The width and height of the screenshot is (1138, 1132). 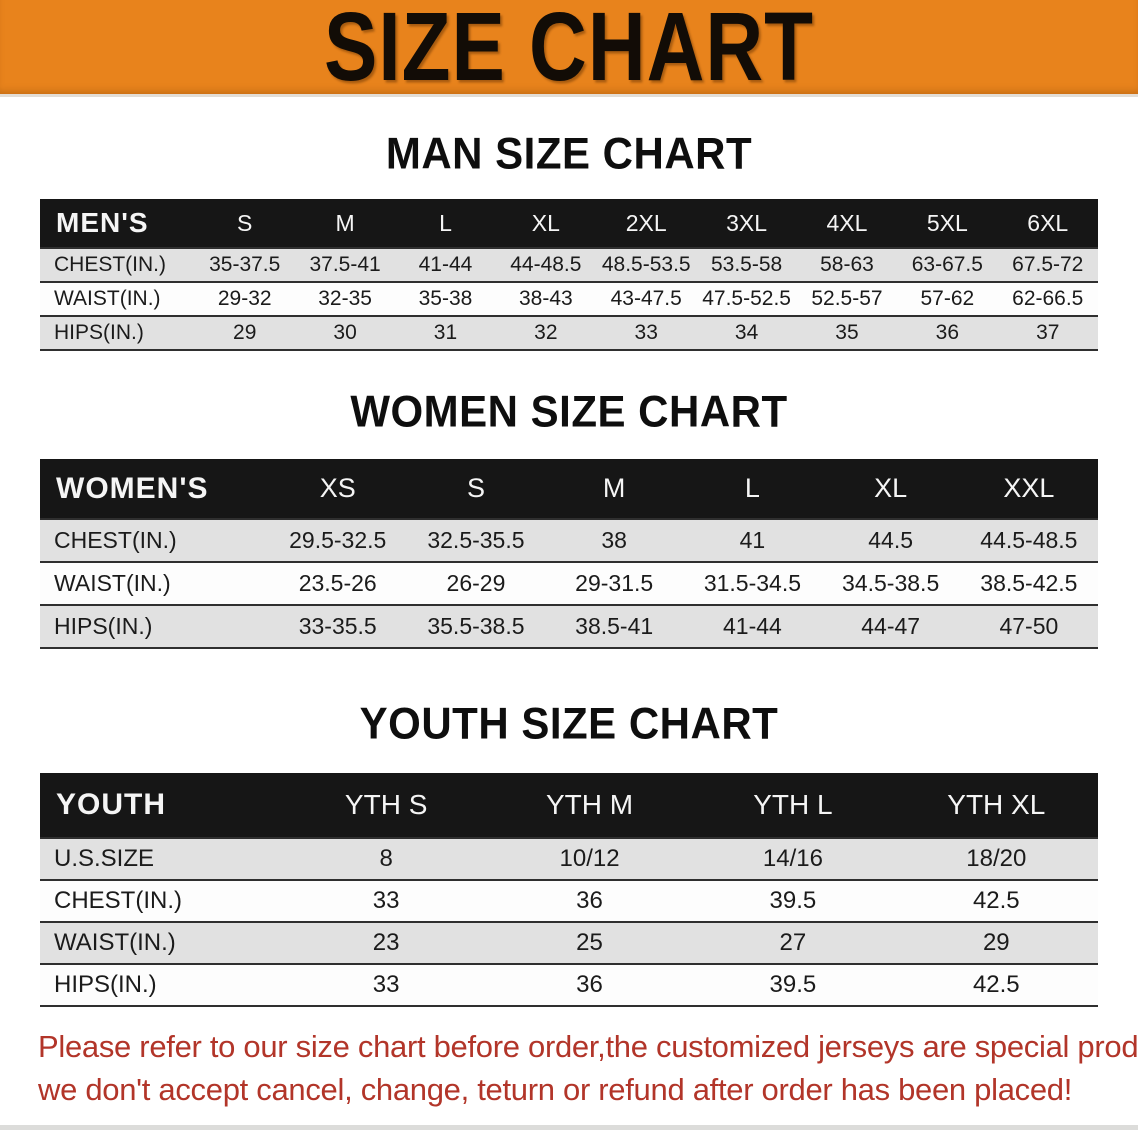 What do you see at coordinates (569, 223) in the screenshot?
I see `table-header-row: MEN'S S M L XL 2XL 3XL 4XL 5XL 6XL` at bounding box center [569, 223].